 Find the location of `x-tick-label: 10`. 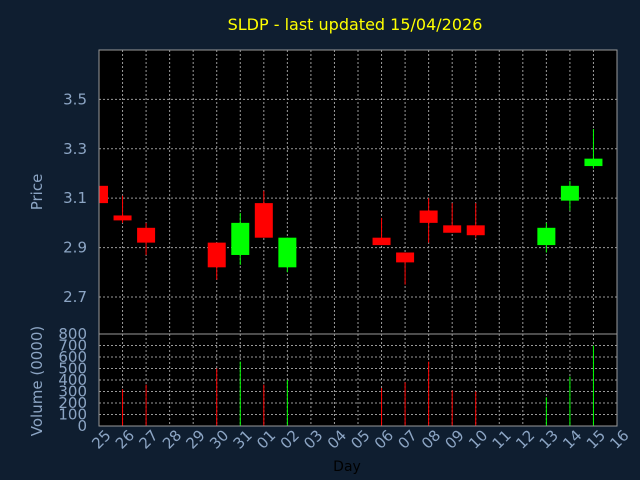

x-tick-label: 10 is located at coordinates (478, 439).